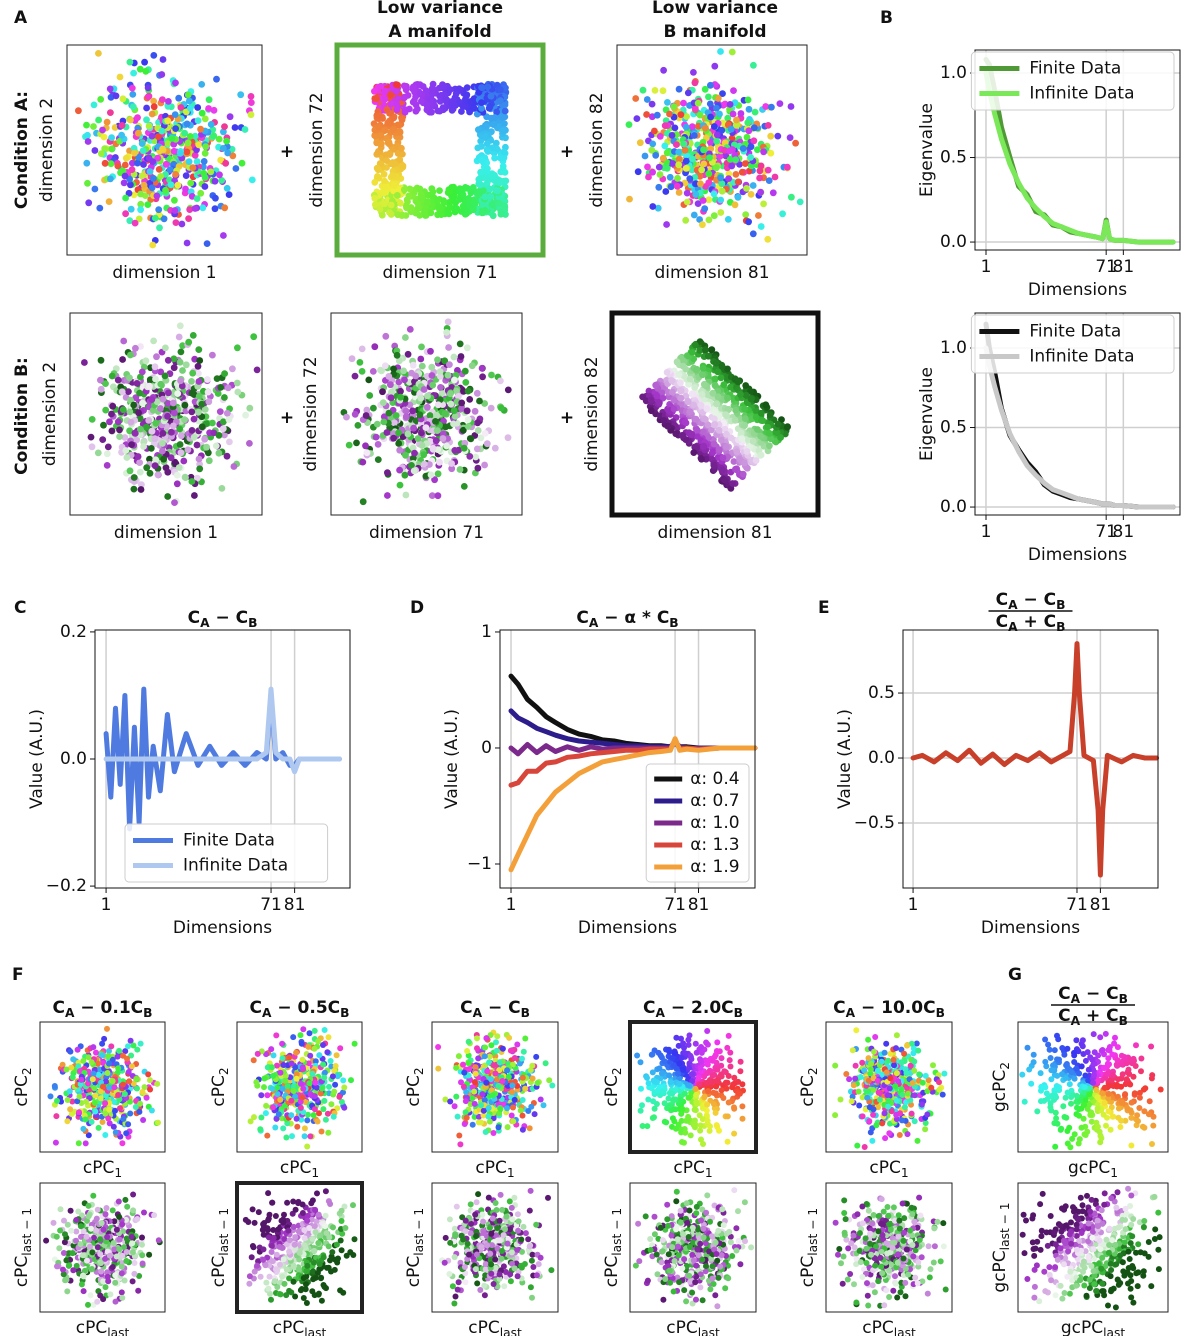  What do you see at coordinates (1081, 94) in the screenshot?
I see `legend-label: Infinite Data` at bounding box center [1081, 94].